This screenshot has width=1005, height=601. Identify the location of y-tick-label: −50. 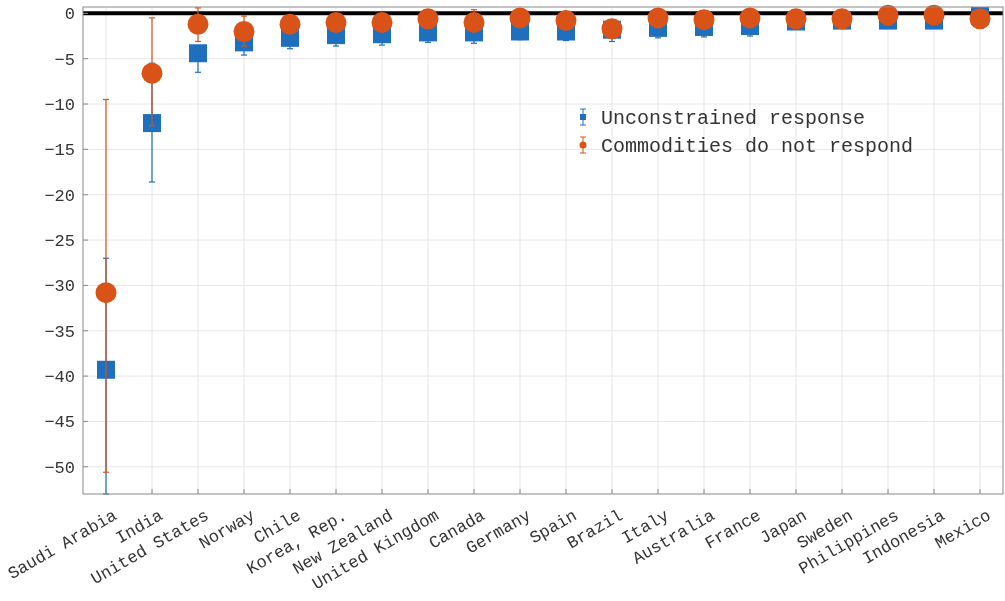
(59, 468).